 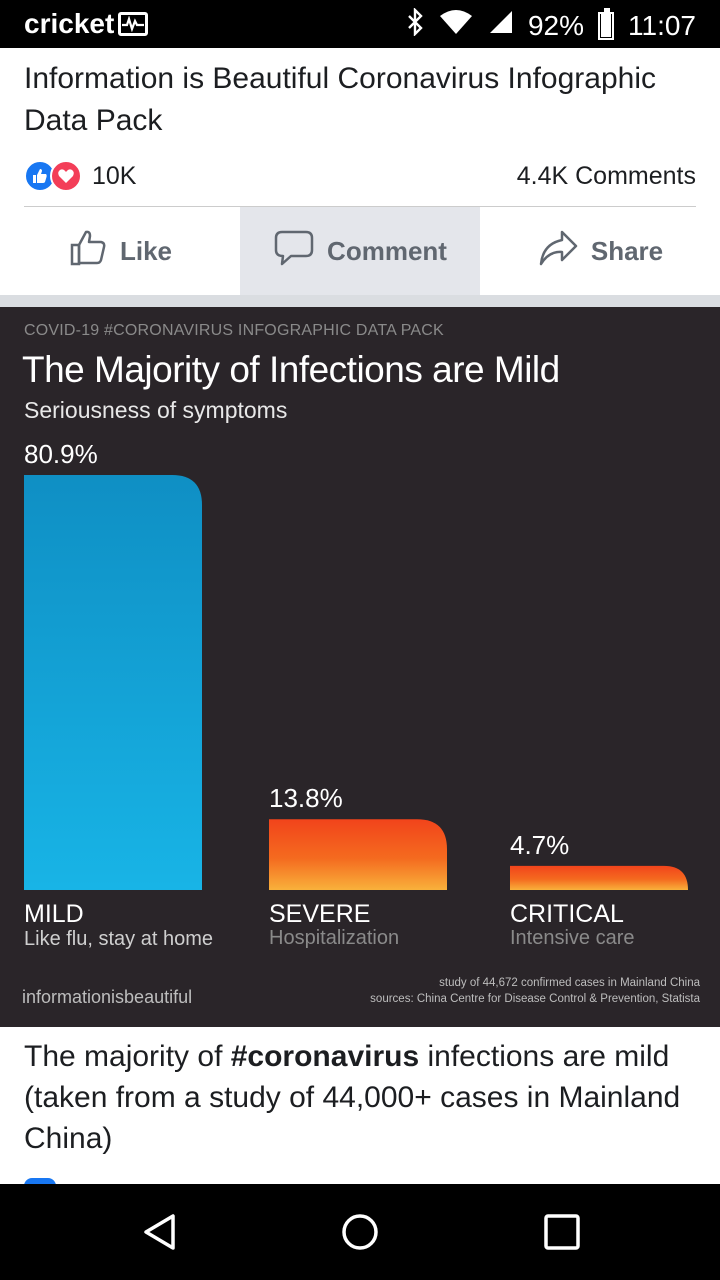 What do you see at coordinates (360, 301) in the screenshot?
I see `post-separator` at bounding box center [360, 301].